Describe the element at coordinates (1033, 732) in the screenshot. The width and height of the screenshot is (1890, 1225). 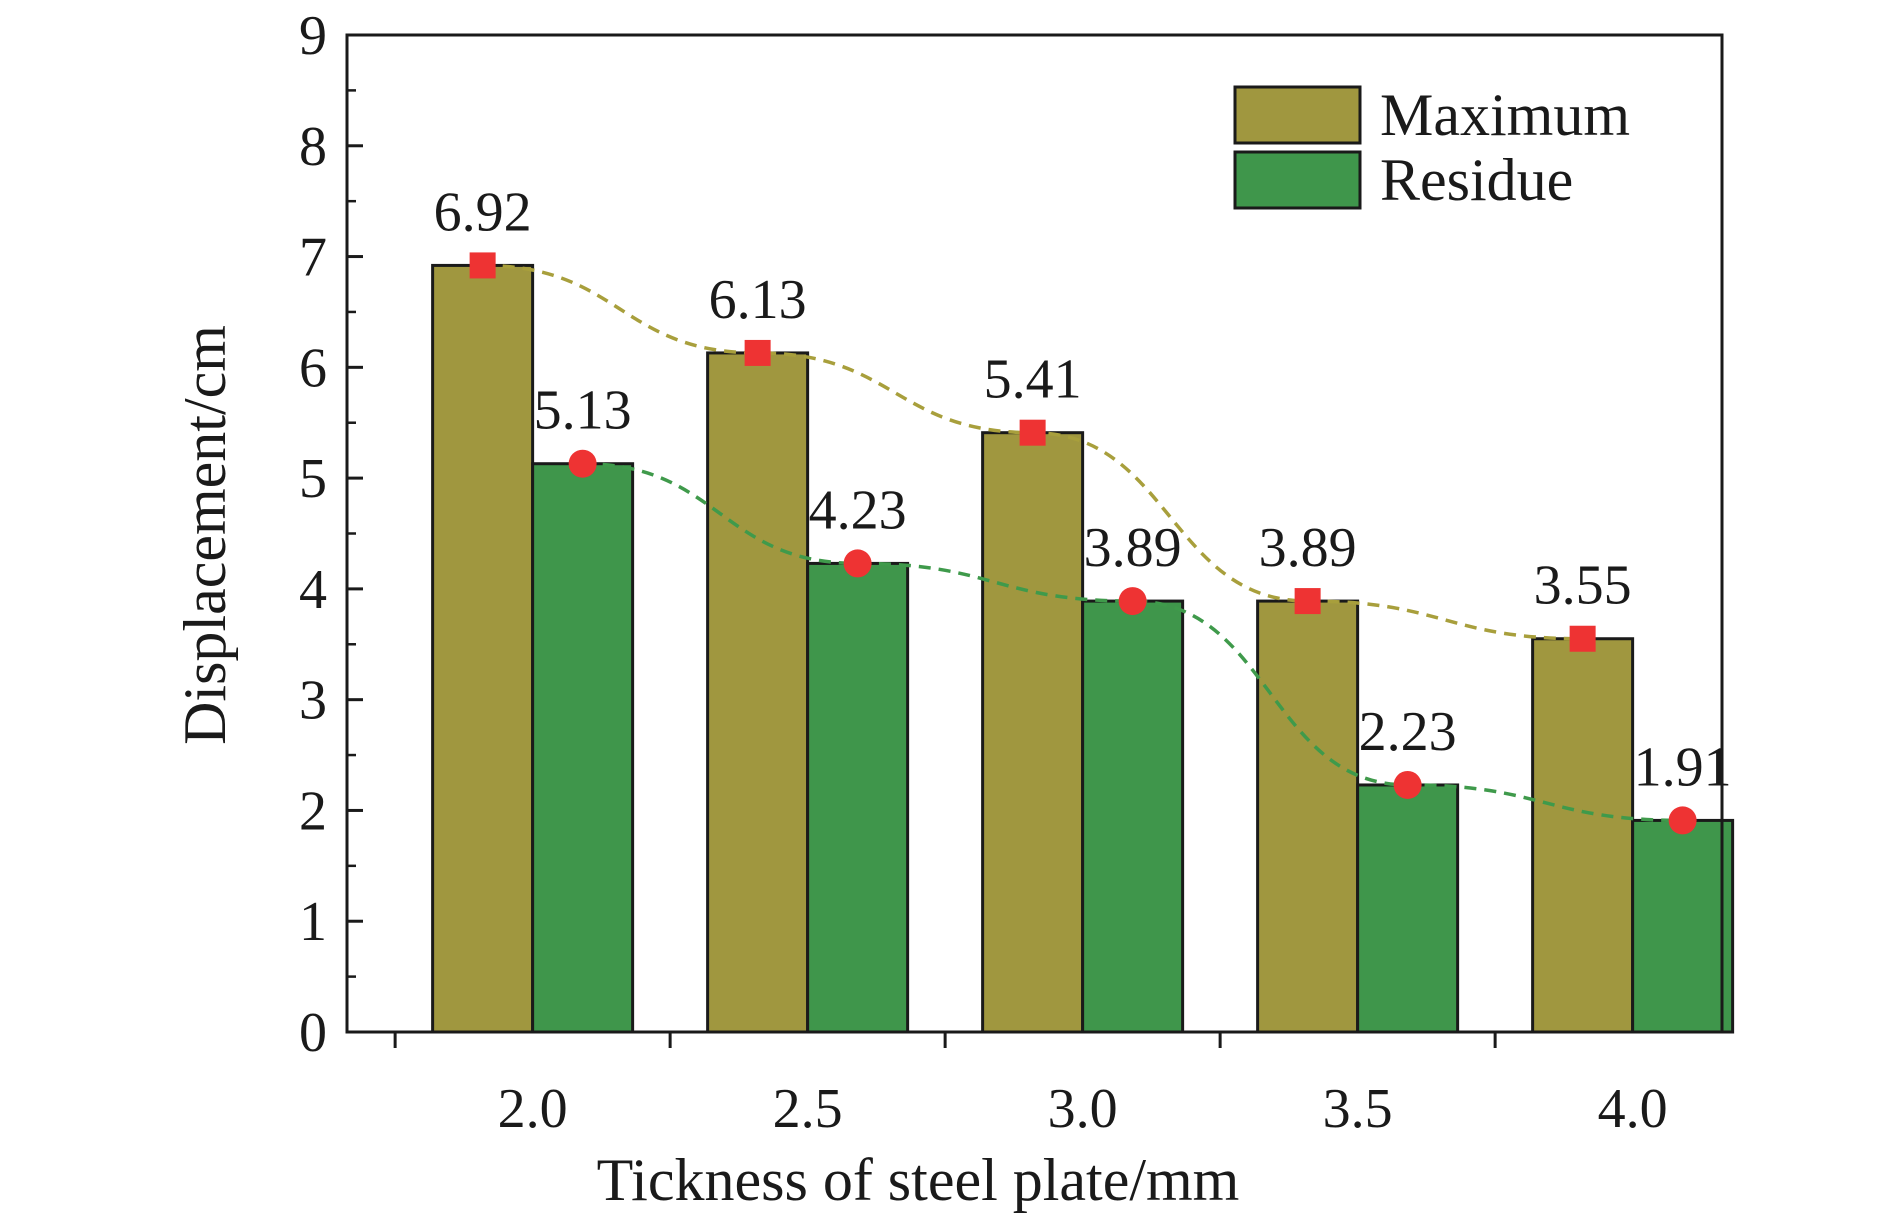
I see `bar-maximum-3.0` at that location.